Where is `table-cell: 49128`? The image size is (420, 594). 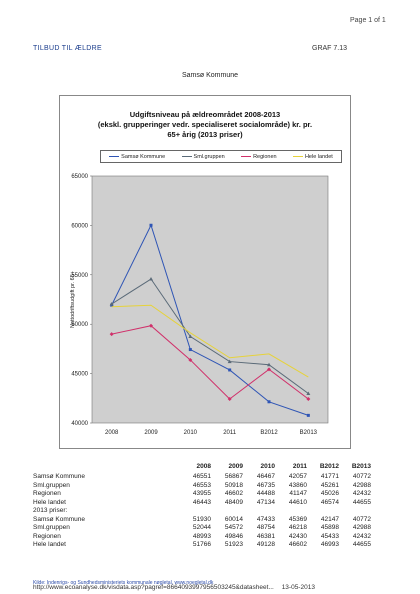
table-cell: 49128 is located at coordinates (265, 544).